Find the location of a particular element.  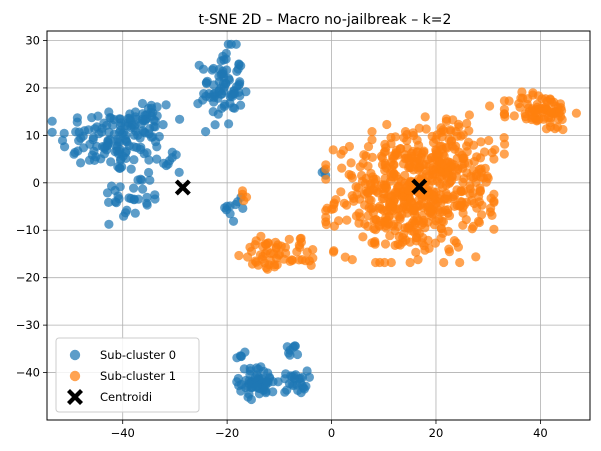

centroid-markers is located at coordinates (301, 187).